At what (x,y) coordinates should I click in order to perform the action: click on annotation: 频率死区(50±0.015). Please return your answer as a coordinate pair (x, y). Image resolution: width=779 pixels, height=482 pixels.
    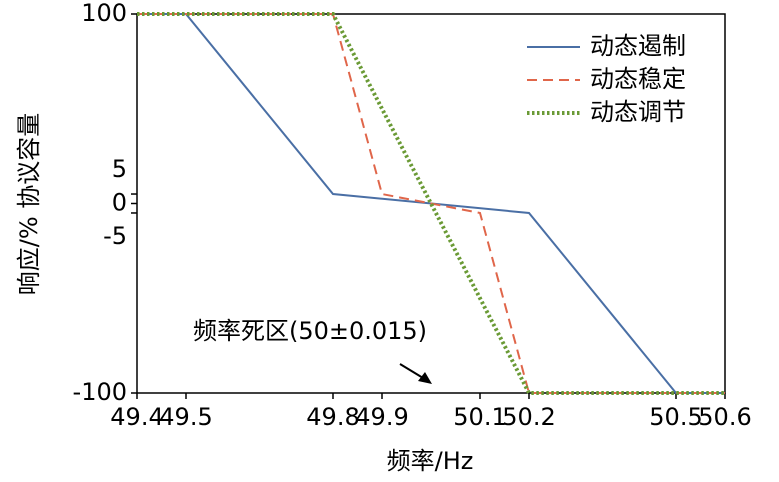
    Looking at the image, I should click on (310, 331).